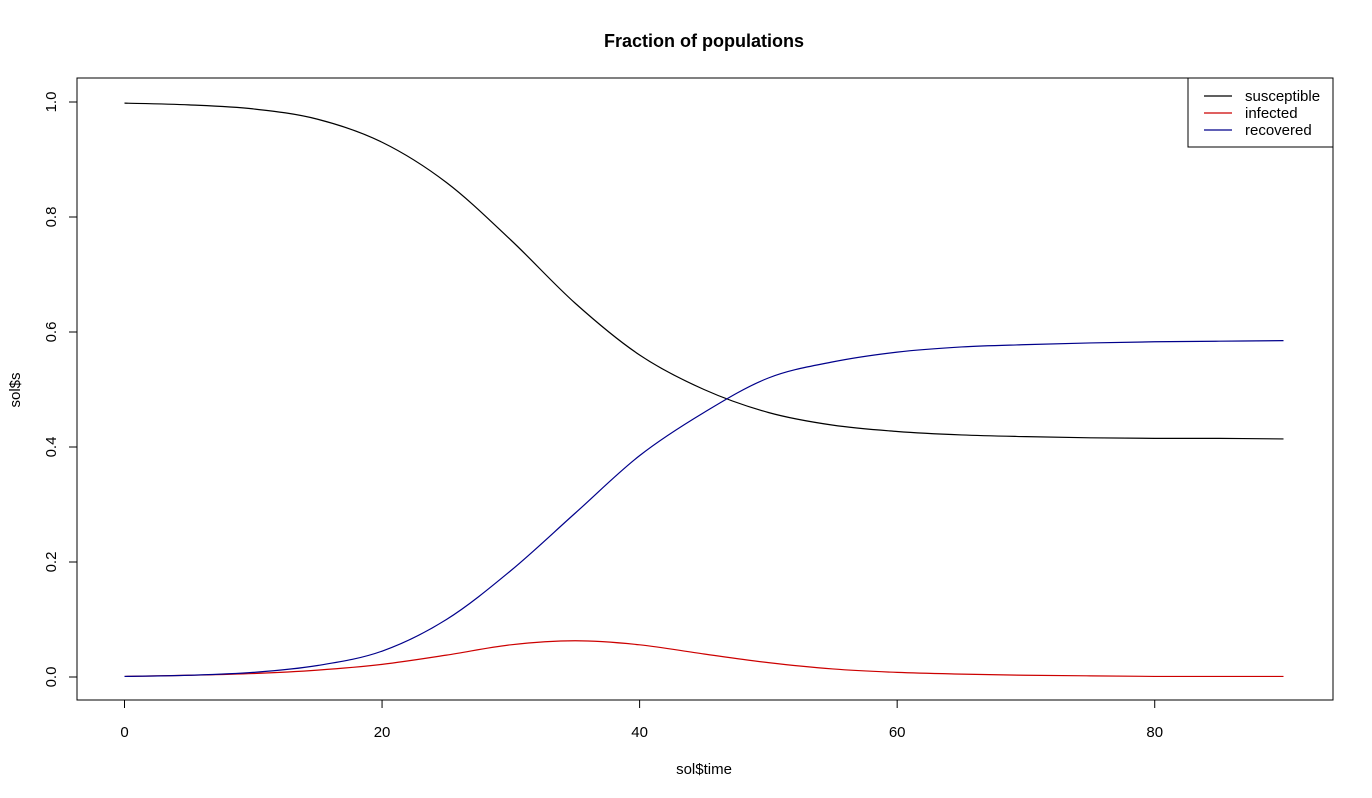  What do you see at coordinates (1282, 96) in the screenshot?
I see `legend-label-susceptible: susceptible` at bounding box center [1282, 96].